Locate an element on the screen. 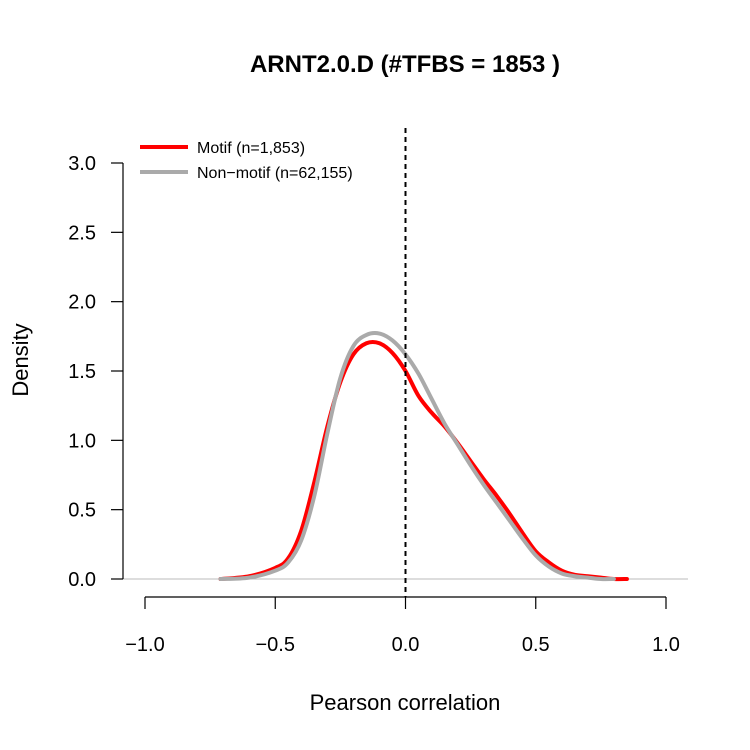 The image size is (750, 750). x-tick-label: 1.0 is located at coordinates (666, 645).